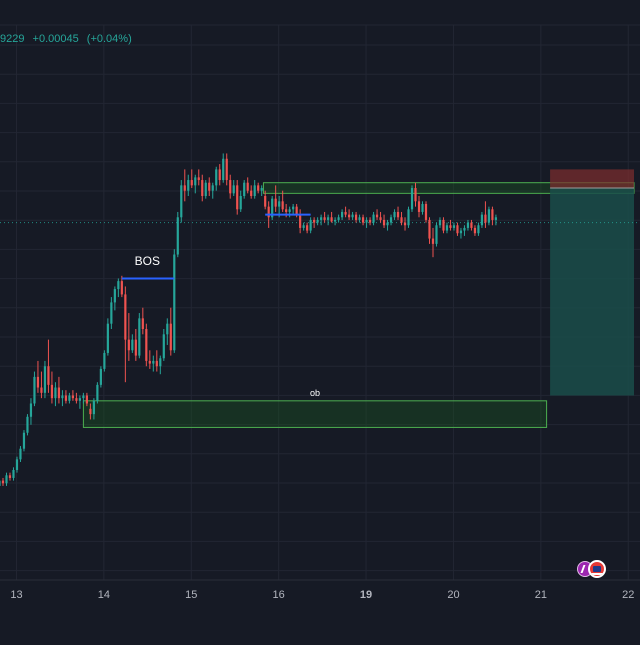 The width and height of the screenshot is (640, 645). I want to click on ob-zone, so click(315, 414).